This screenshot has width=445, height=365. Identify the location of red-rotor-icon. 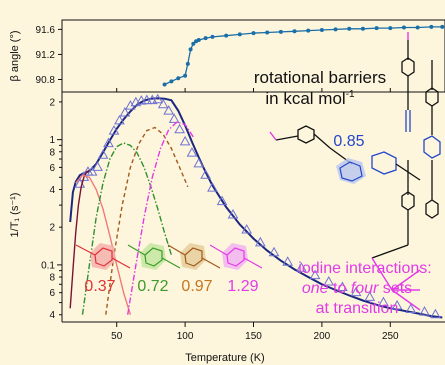
(103, 256).